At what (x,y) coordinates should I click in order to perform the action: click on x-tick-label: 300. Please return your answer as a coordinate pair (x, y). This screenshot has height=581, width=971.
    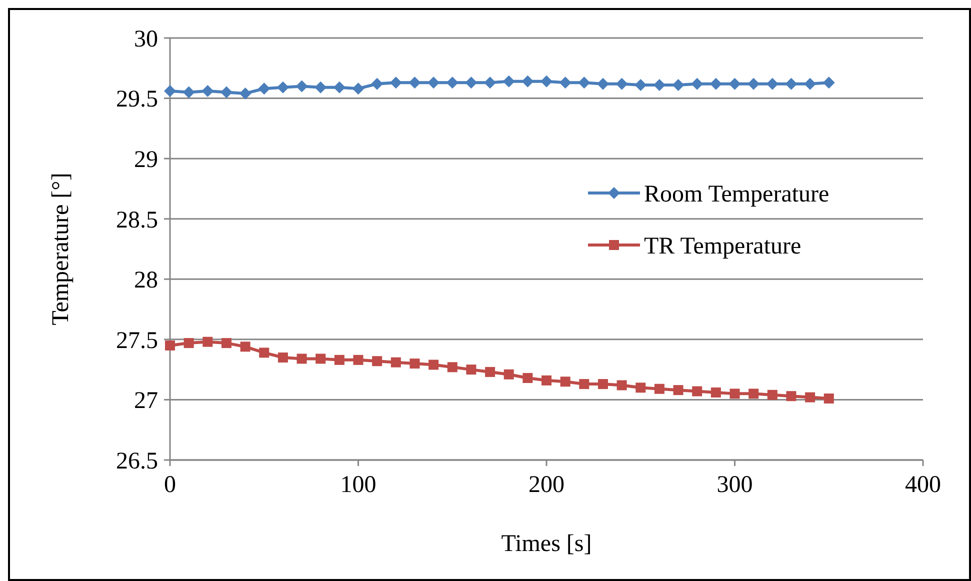
    Looking at the image, I should click on (734, 485).